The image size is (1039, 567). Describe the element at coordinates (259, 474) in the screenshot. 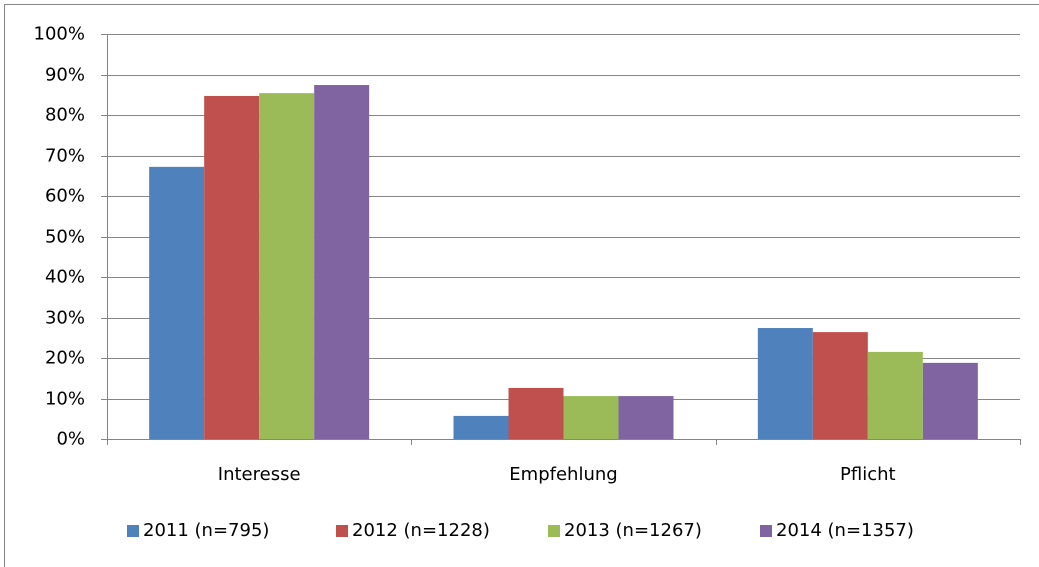

I see `x-tick-label: Interesse` at that location.